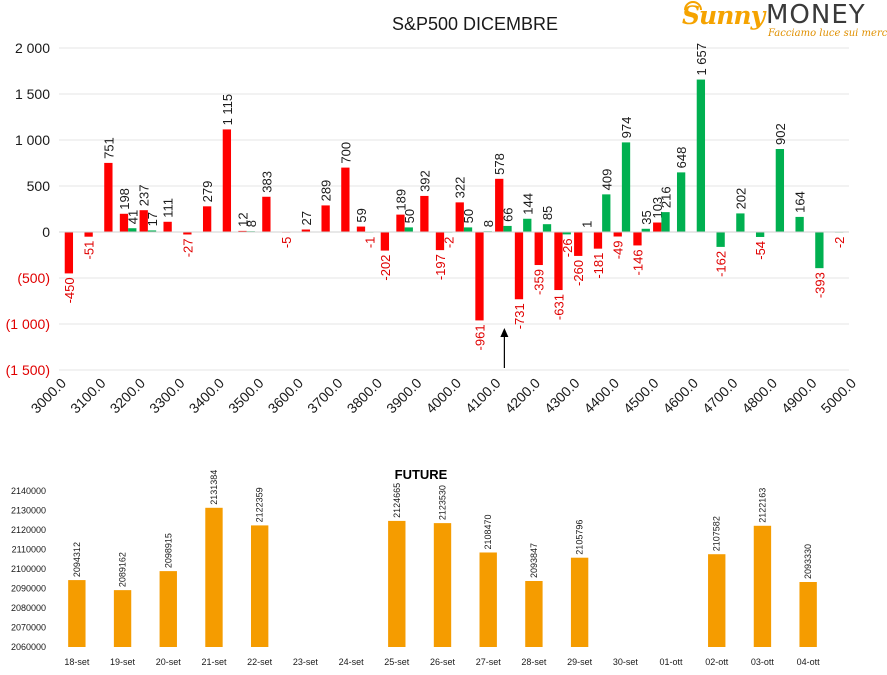 This screenshot has height=675, width=887. What do you see at coordinates (266, 182) in the screenshot?
I see `data-label: 383` at bounding box center [266, 182].